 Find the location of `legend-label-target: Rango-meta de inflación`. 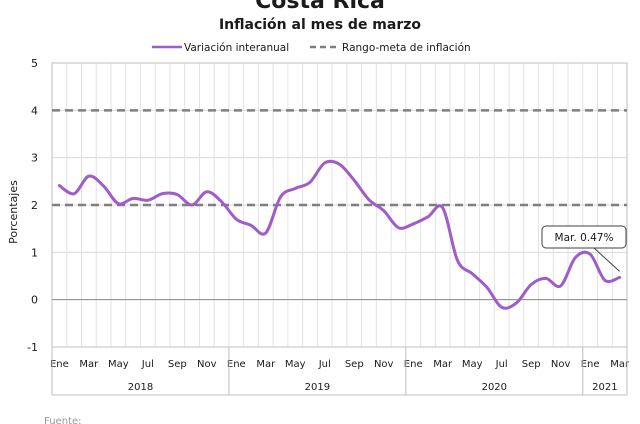

legend-label-target: Rango-meta de inflación is located at coordinates (406, 48).